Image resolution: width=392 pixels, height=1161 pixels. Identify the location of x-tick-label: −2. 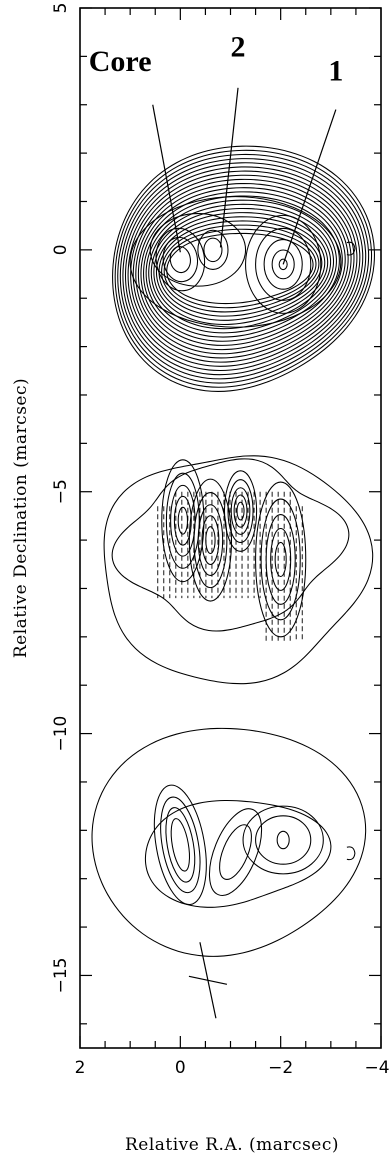
(280, 1068).